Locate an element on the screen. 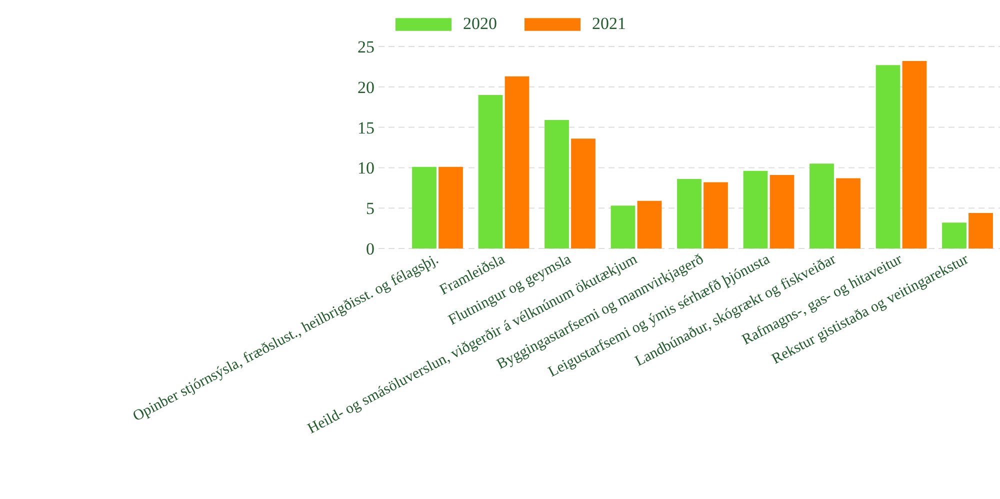 This screenshot has width=1000, height=499. legend-label: 2021 is located at coordinates (609, 24).